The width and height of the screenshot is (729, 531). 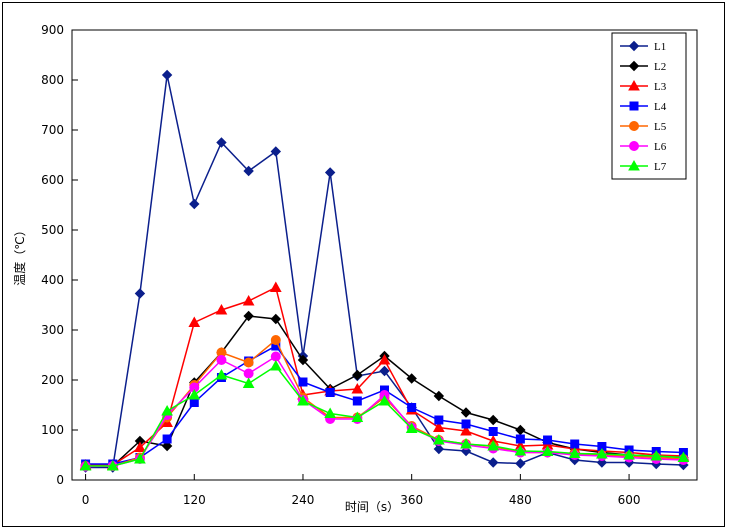 I want to click on legend-label: L2, so click(x=660, y=67).